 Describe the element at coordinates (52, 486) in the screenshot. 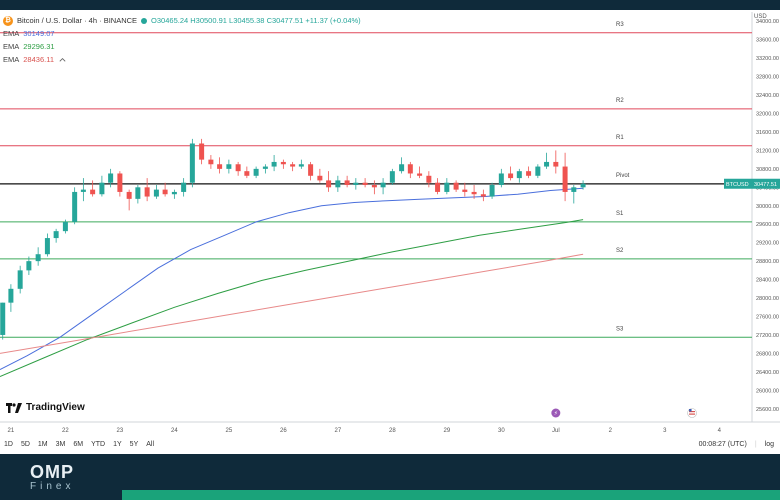

I see `finex-wordmark: Finex` at that location.